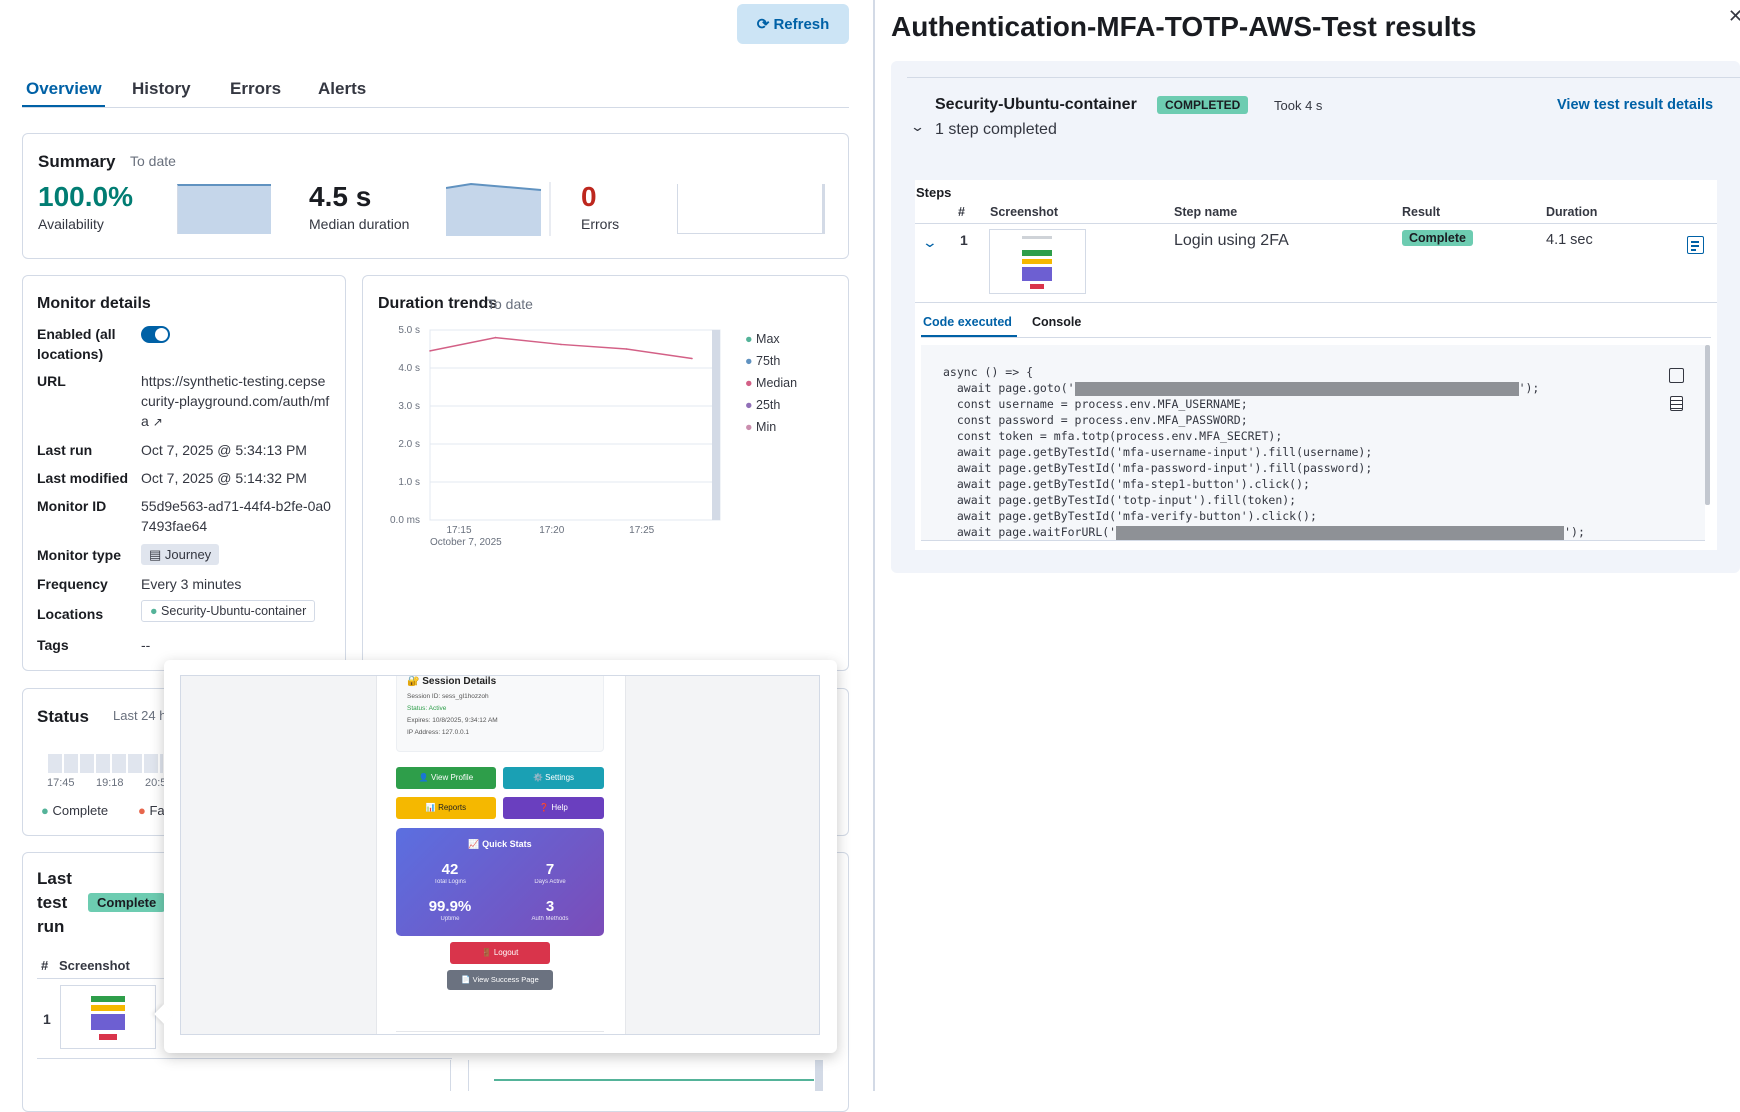 The height and width of the screenshot is (1112, 1740). Describe the element at coordinates (768, 405) in the screenshot. I see `legend-label: 25th` at that location.